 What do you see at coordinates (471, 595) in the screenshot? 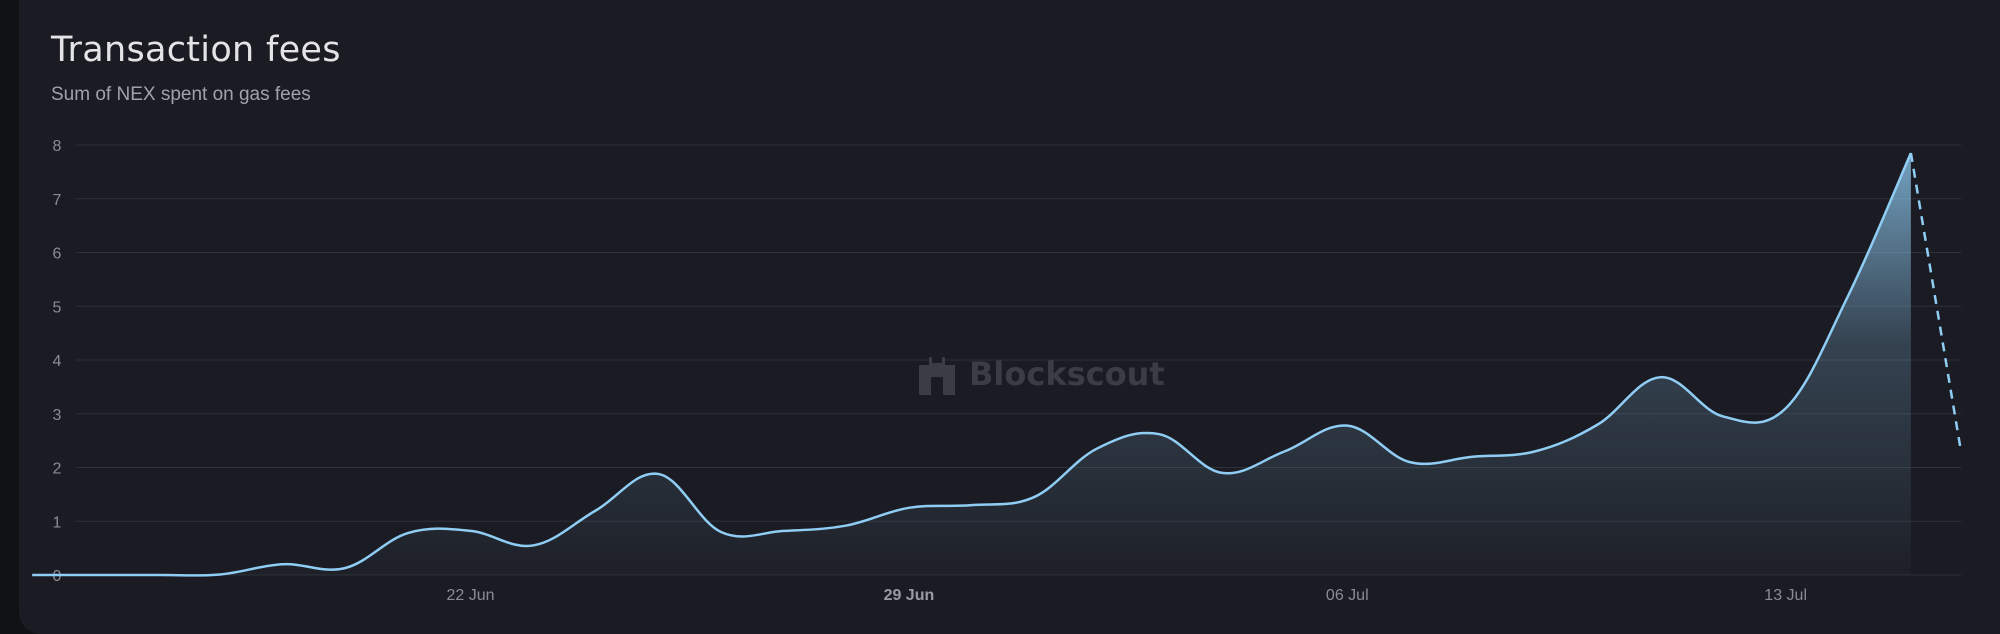
I see `x-tick-label: 22 Jun` at bounding box center [471, 595].